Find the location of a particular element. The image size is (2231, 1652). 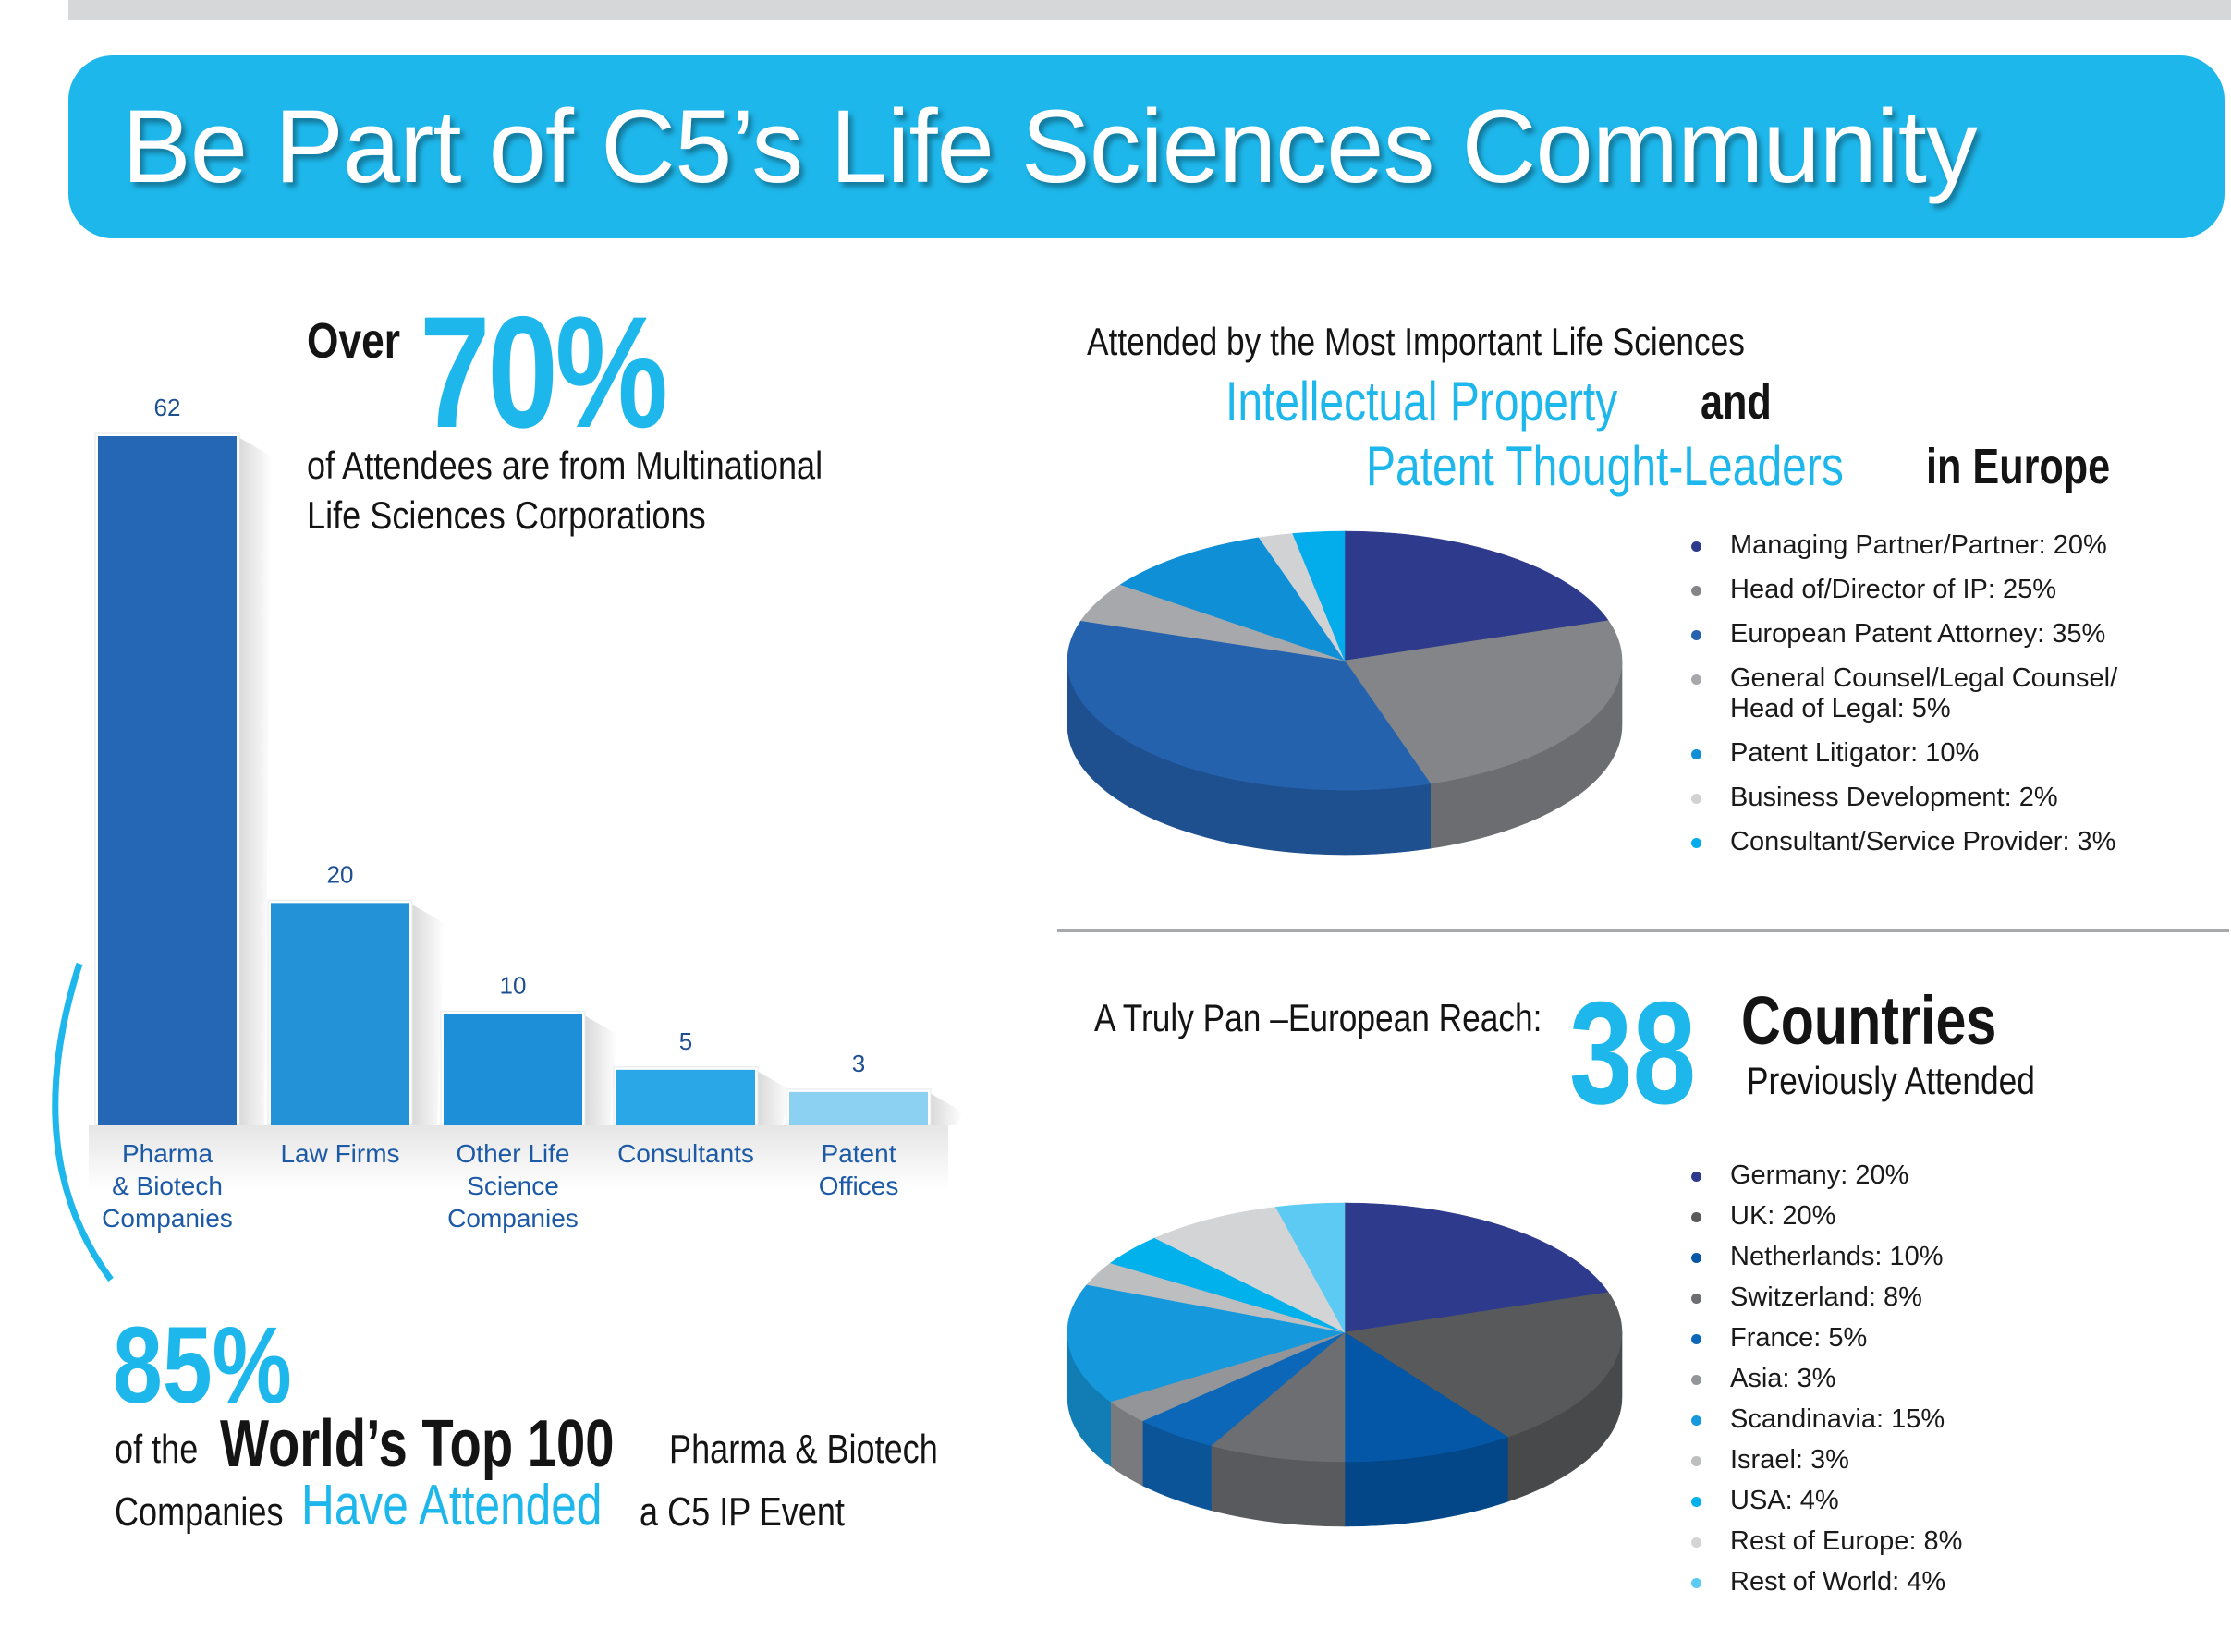

bar-category-label: Consultants is located at coordinates (685, 1153).